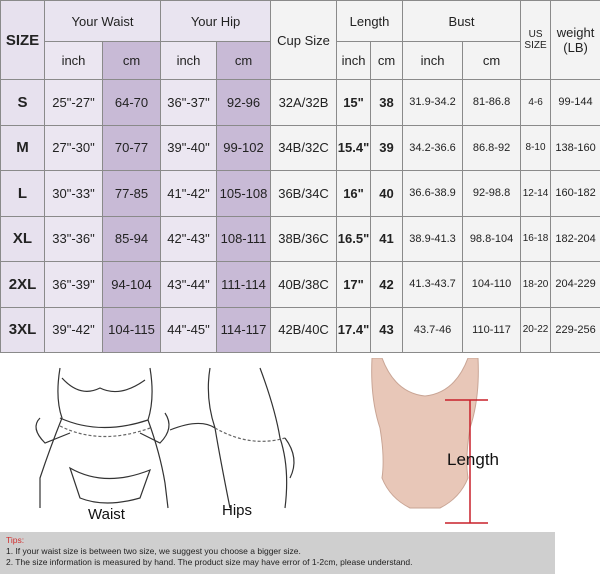 This screenshot has width=600, height=574. Describe the element at coordinates (131, 284) in the screenshot. I see `cell-waist-cm: 94-104` at that location.